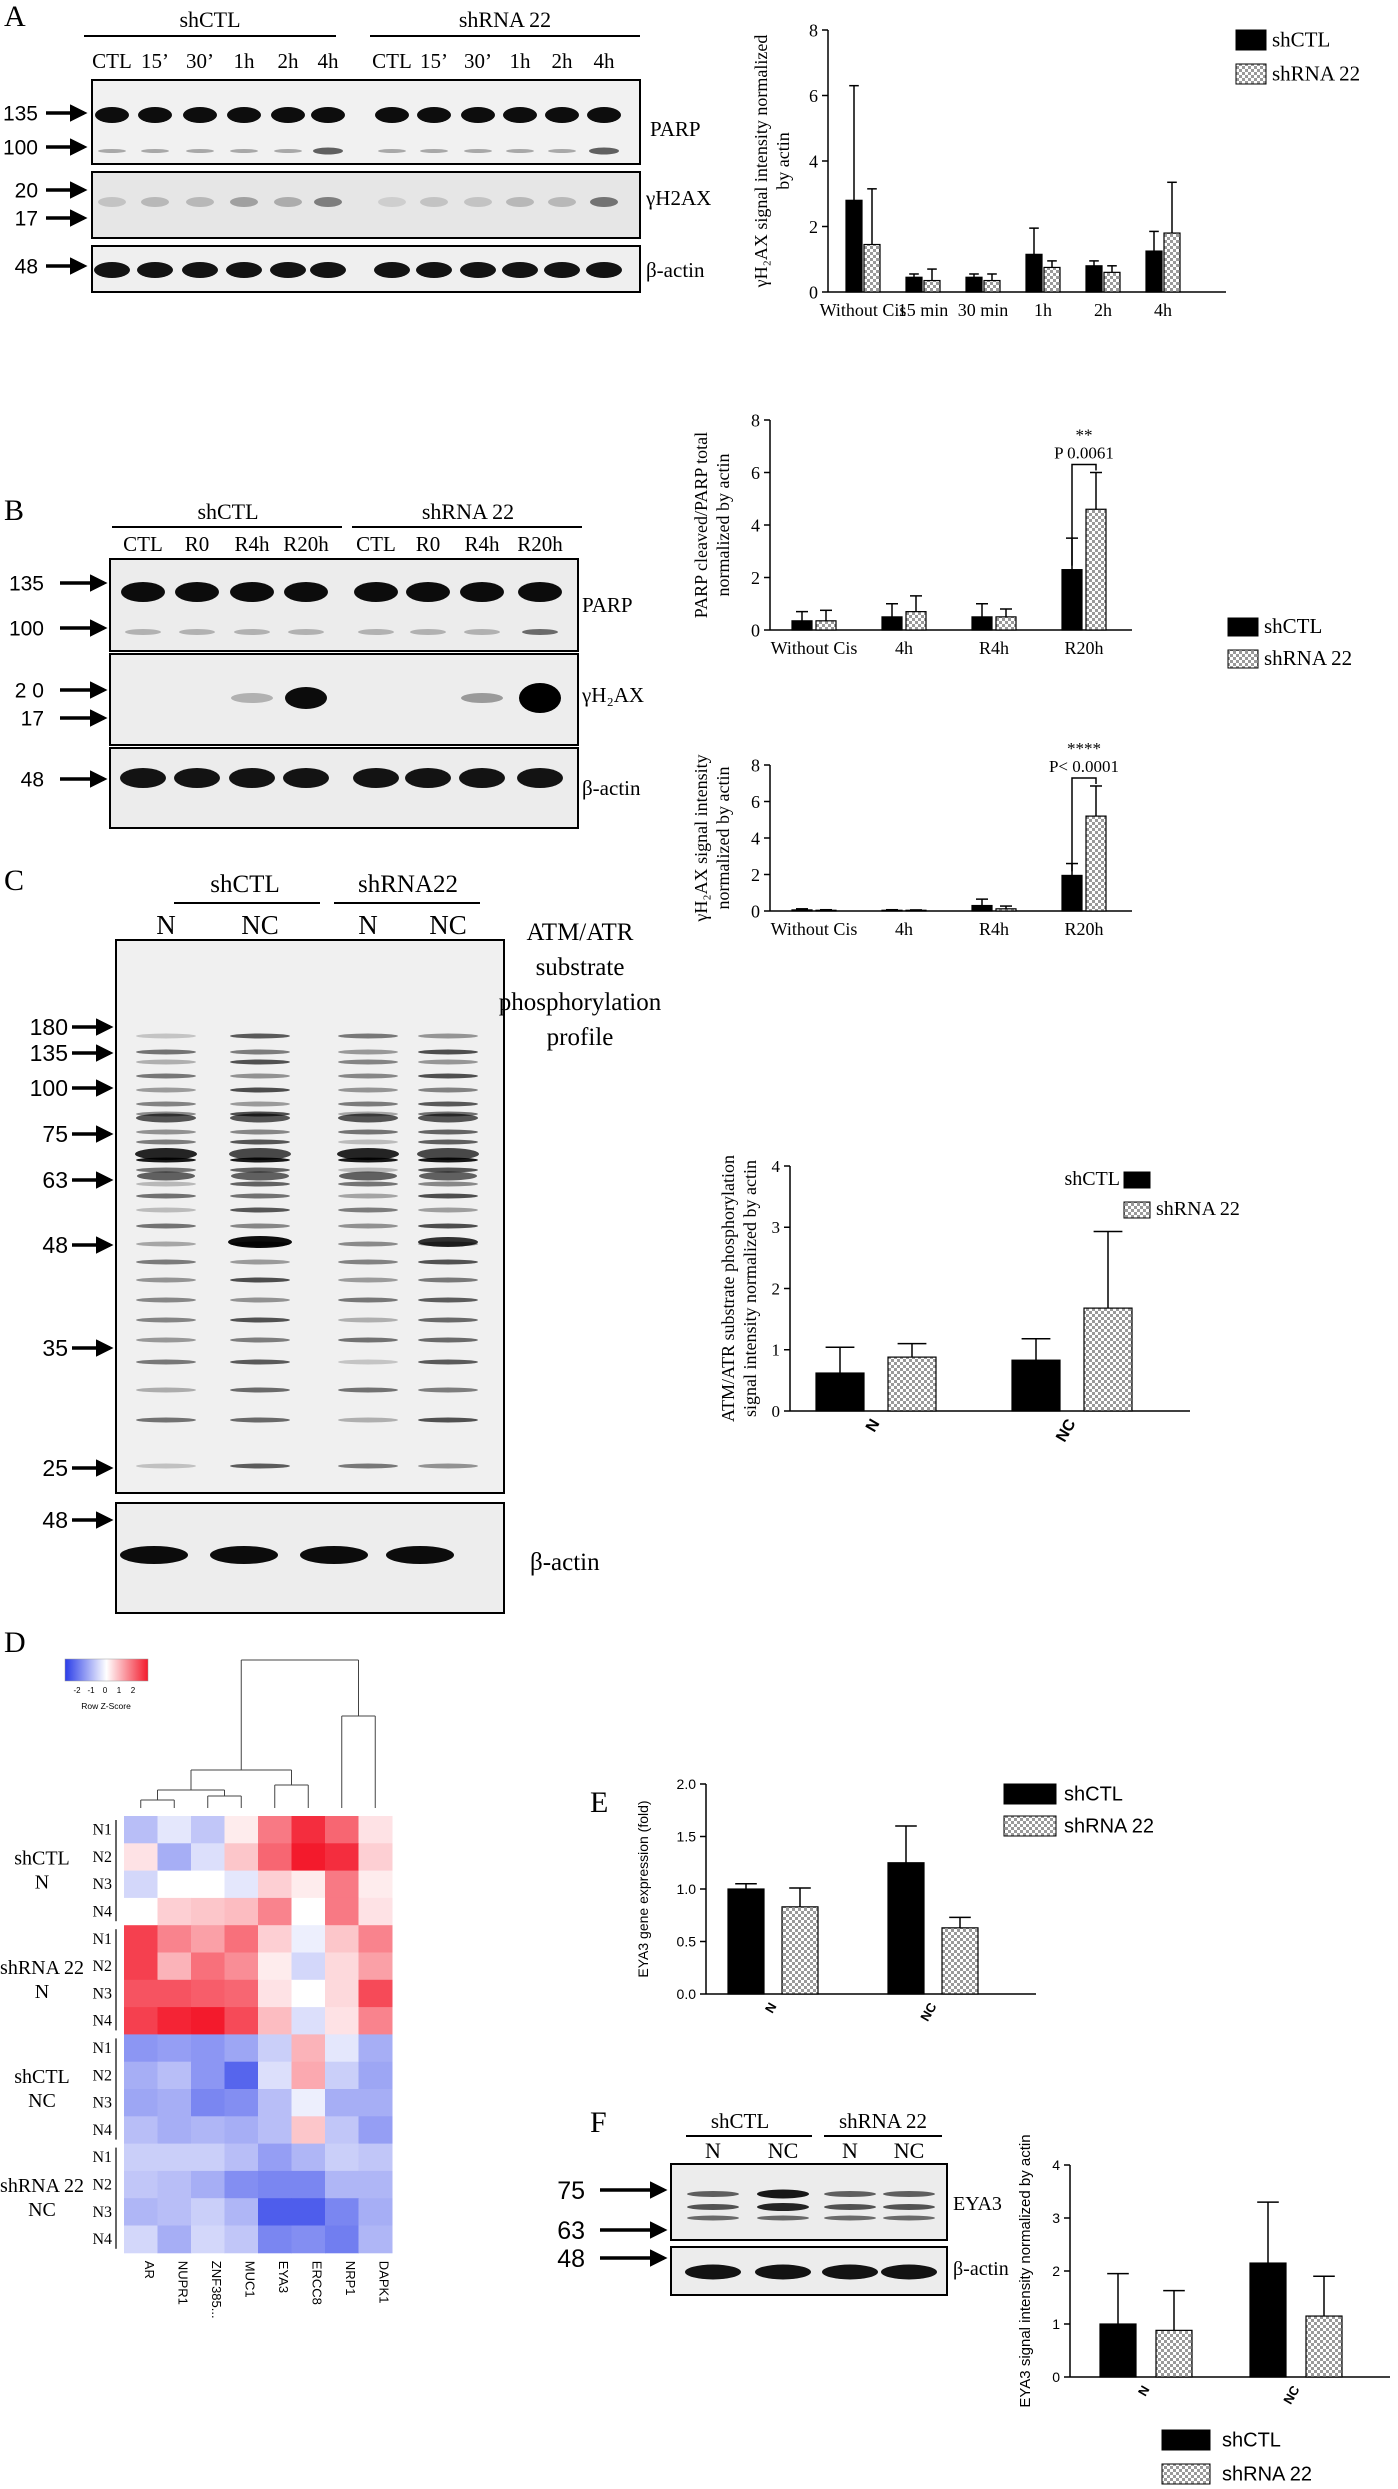 This screenshot has height=2489, width=1398. Describe the element at coordinates (599, 1802) in the screenshot. I see `panel-letter-e: E` at that location.